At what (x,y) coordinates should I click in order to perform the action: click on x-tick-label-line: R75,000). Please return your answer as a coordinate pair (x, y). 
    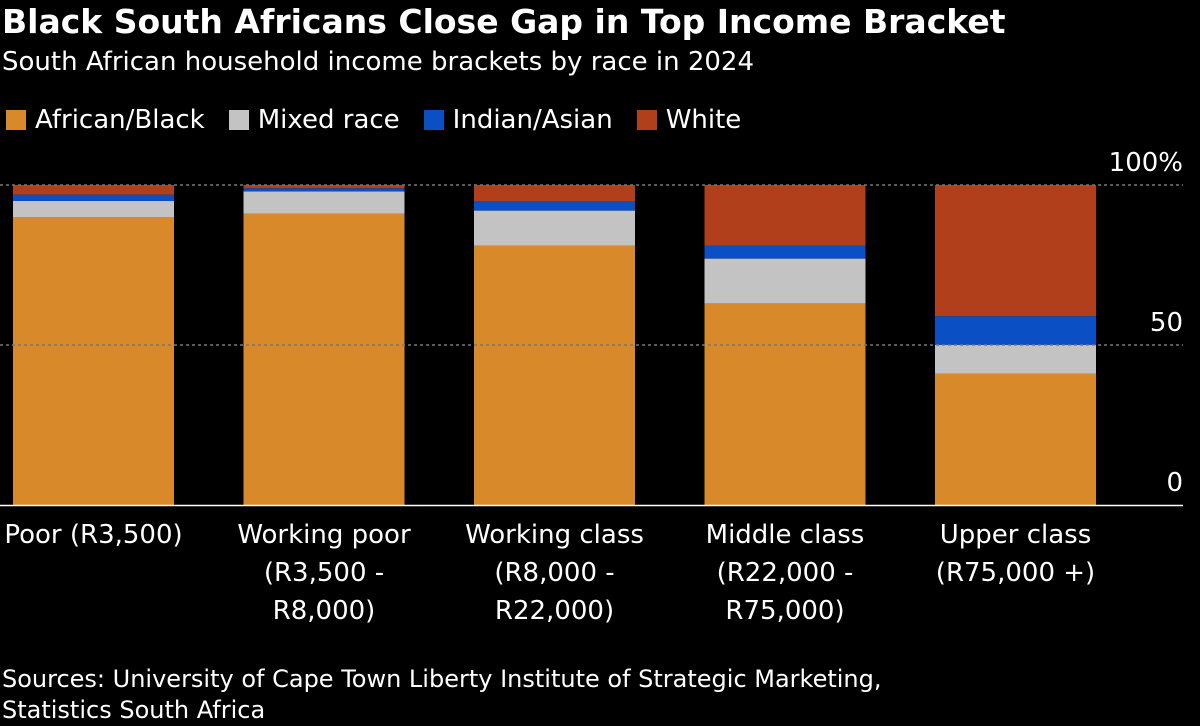
    Looking at the image, I should click on (784, 611).